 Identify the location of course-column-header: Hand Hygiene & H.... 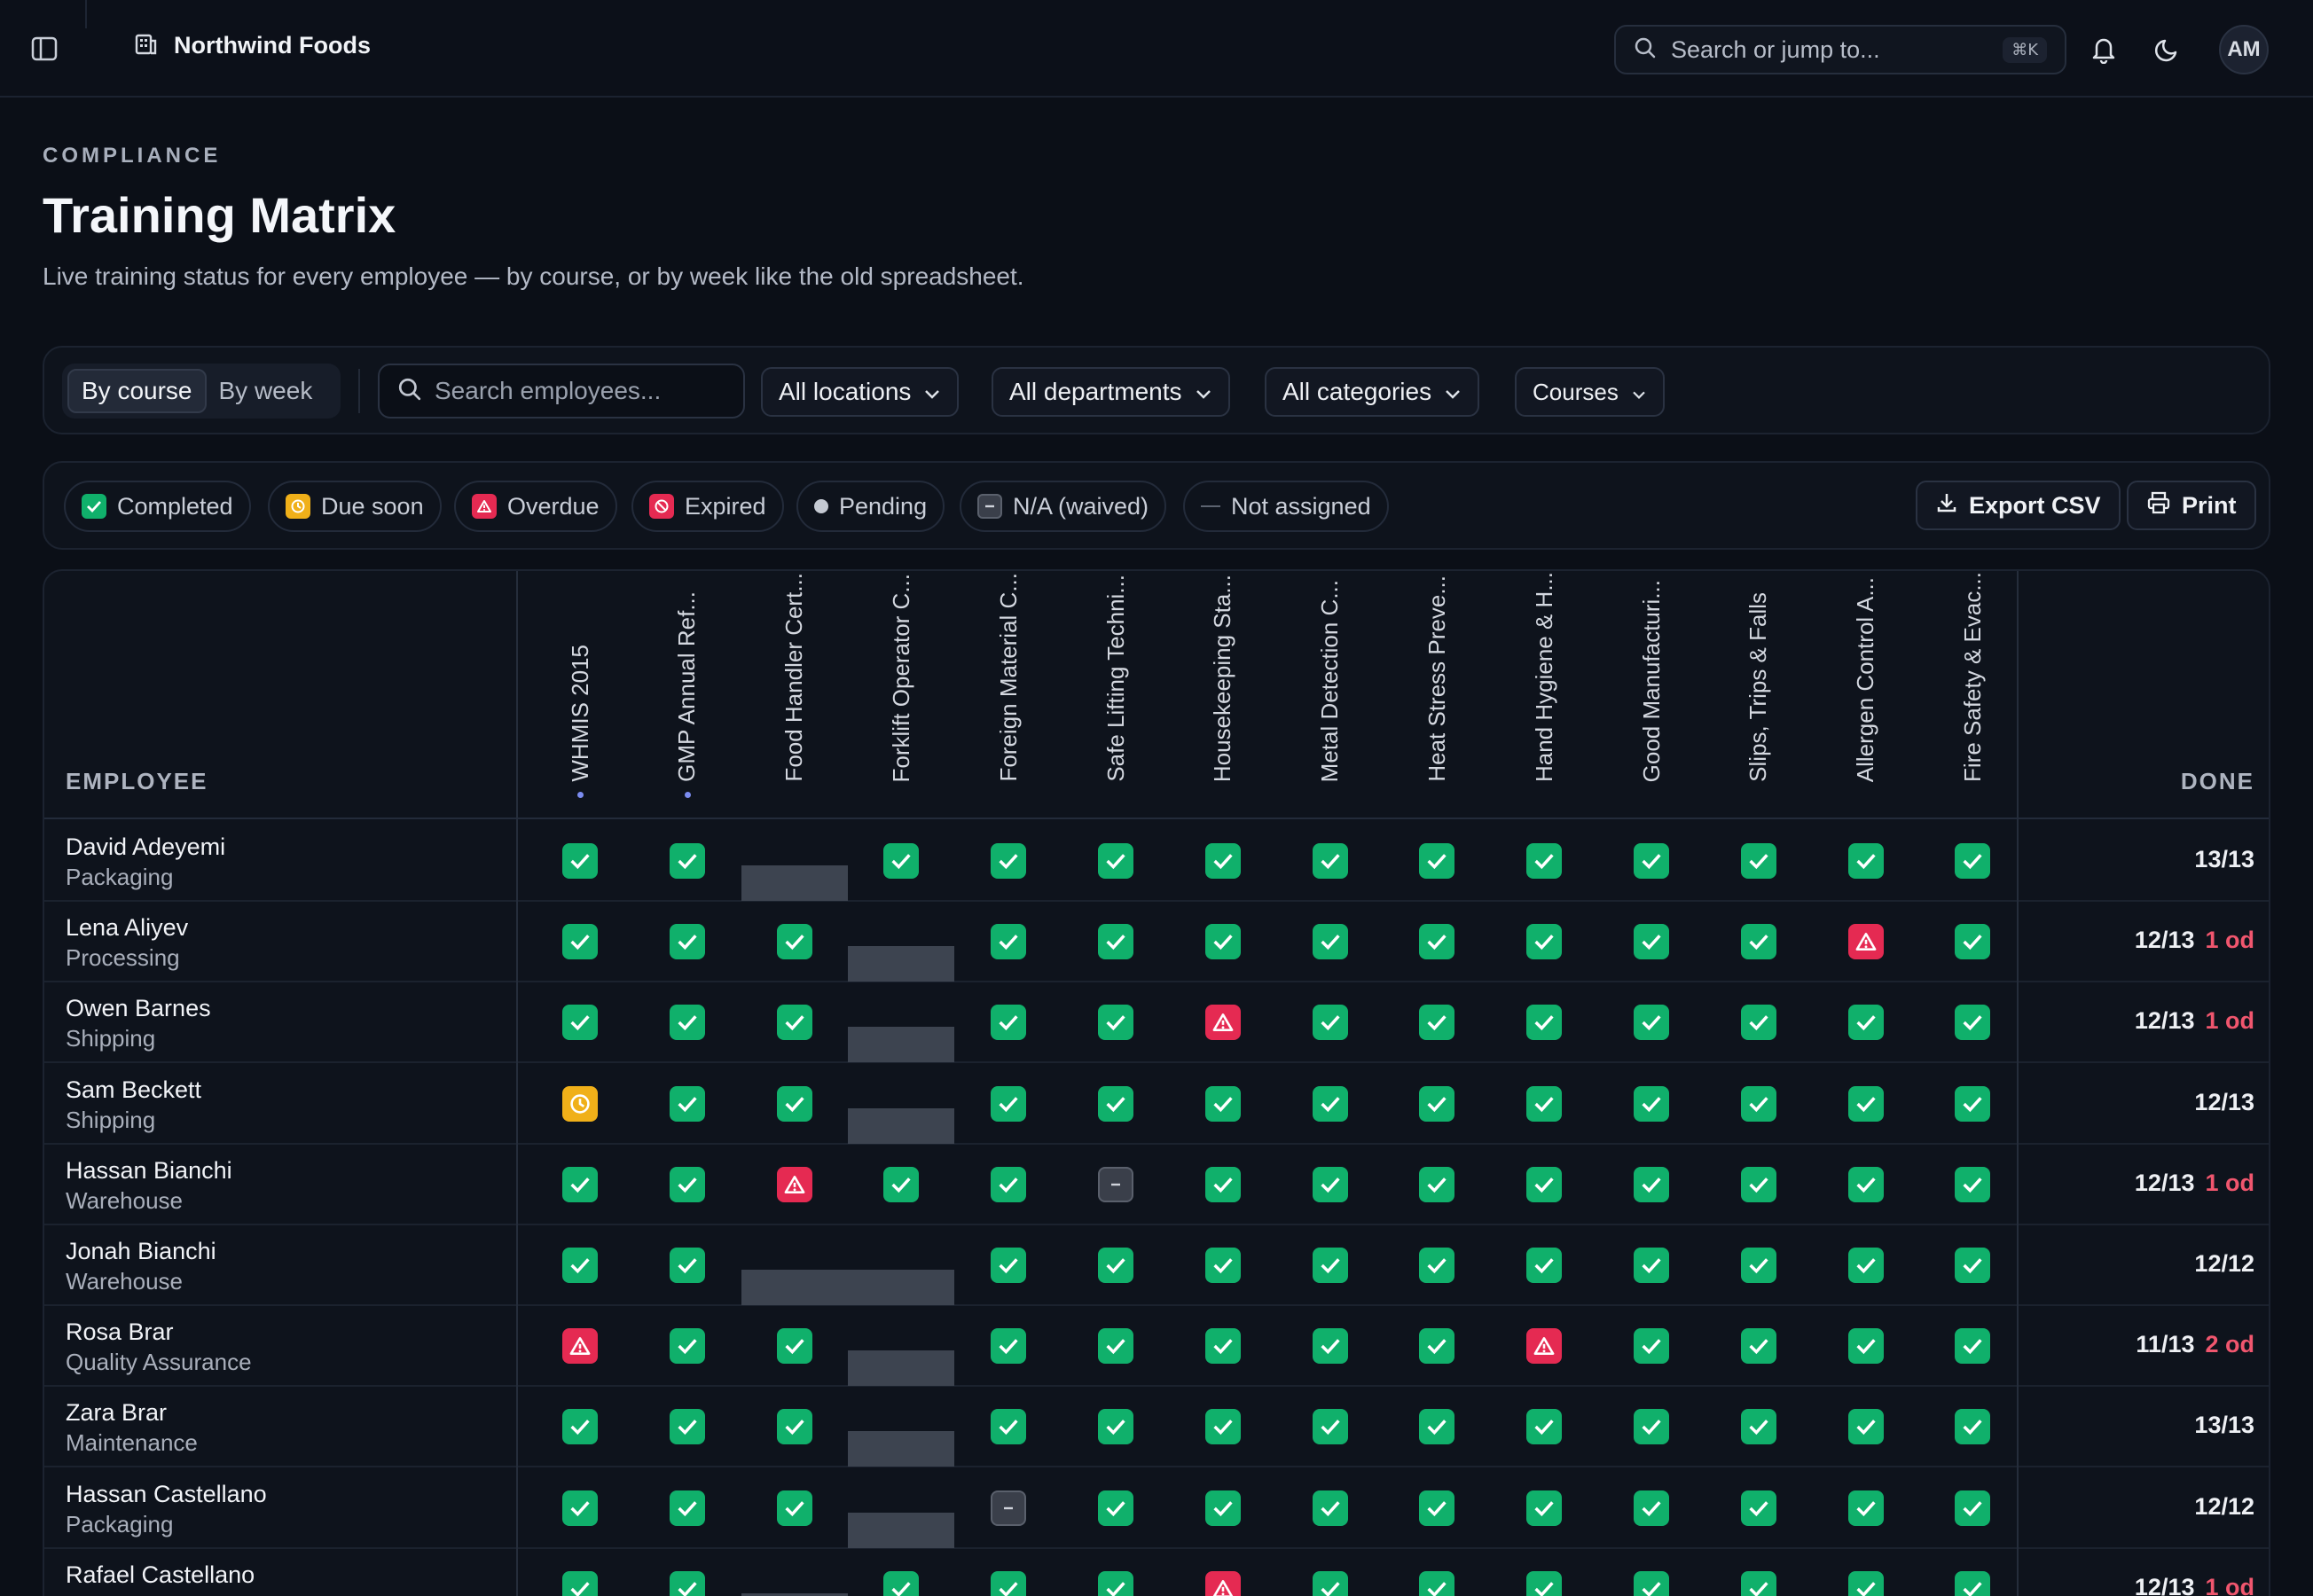
(1544, 695).